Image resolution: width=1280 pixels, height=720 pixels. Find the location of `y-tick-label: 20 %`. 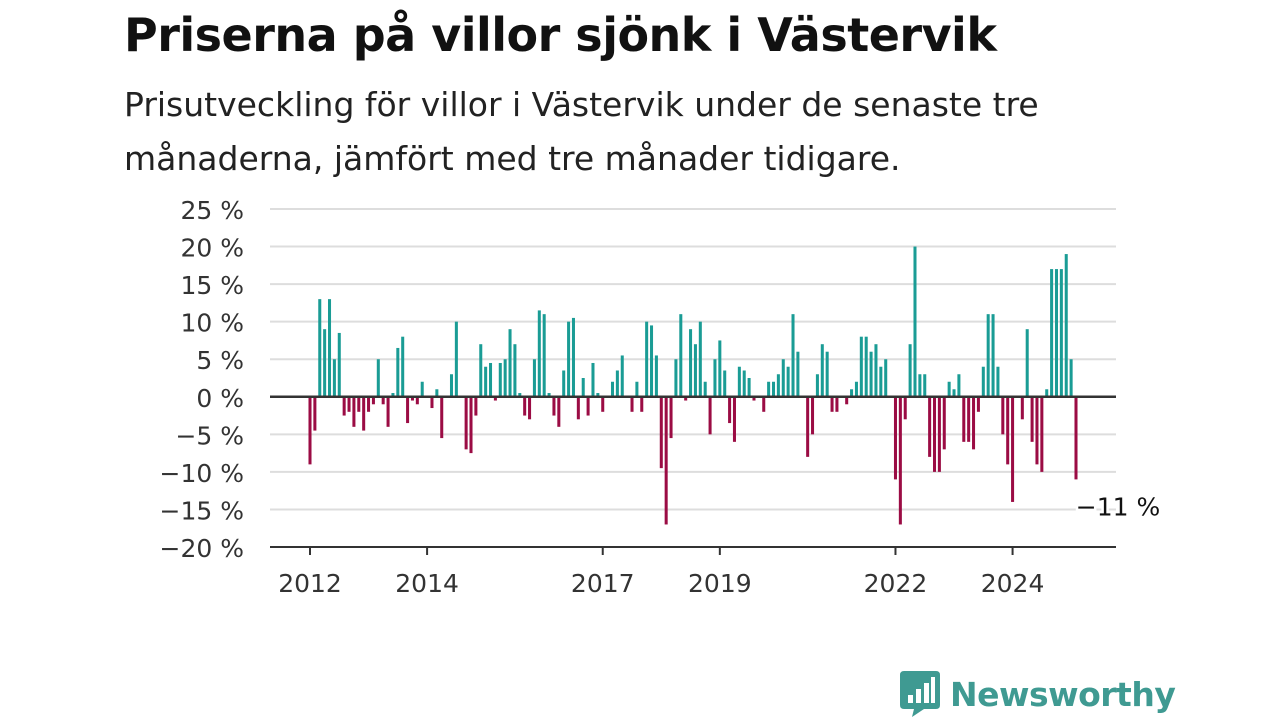

y-tick-label: 20 % is located at coordinates (212, 248).